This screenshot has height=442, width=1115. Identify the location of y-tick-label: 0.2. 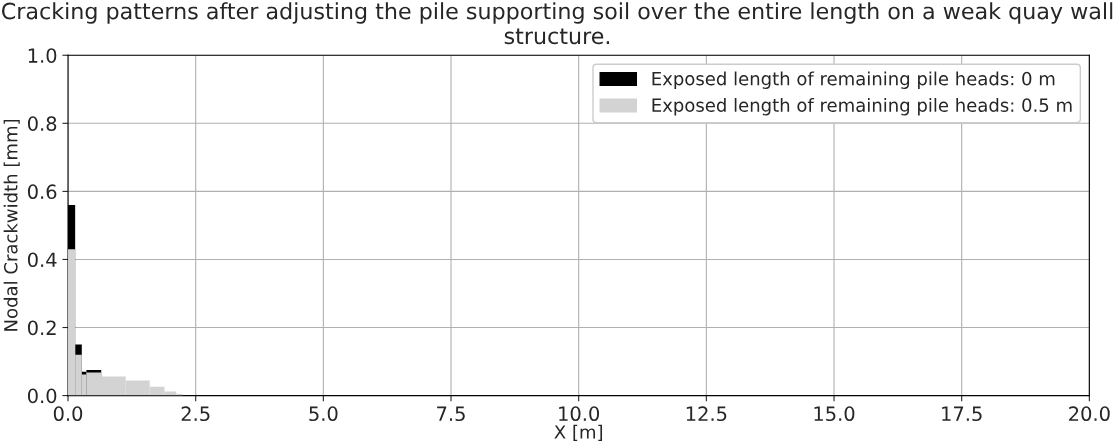
(41, 328).